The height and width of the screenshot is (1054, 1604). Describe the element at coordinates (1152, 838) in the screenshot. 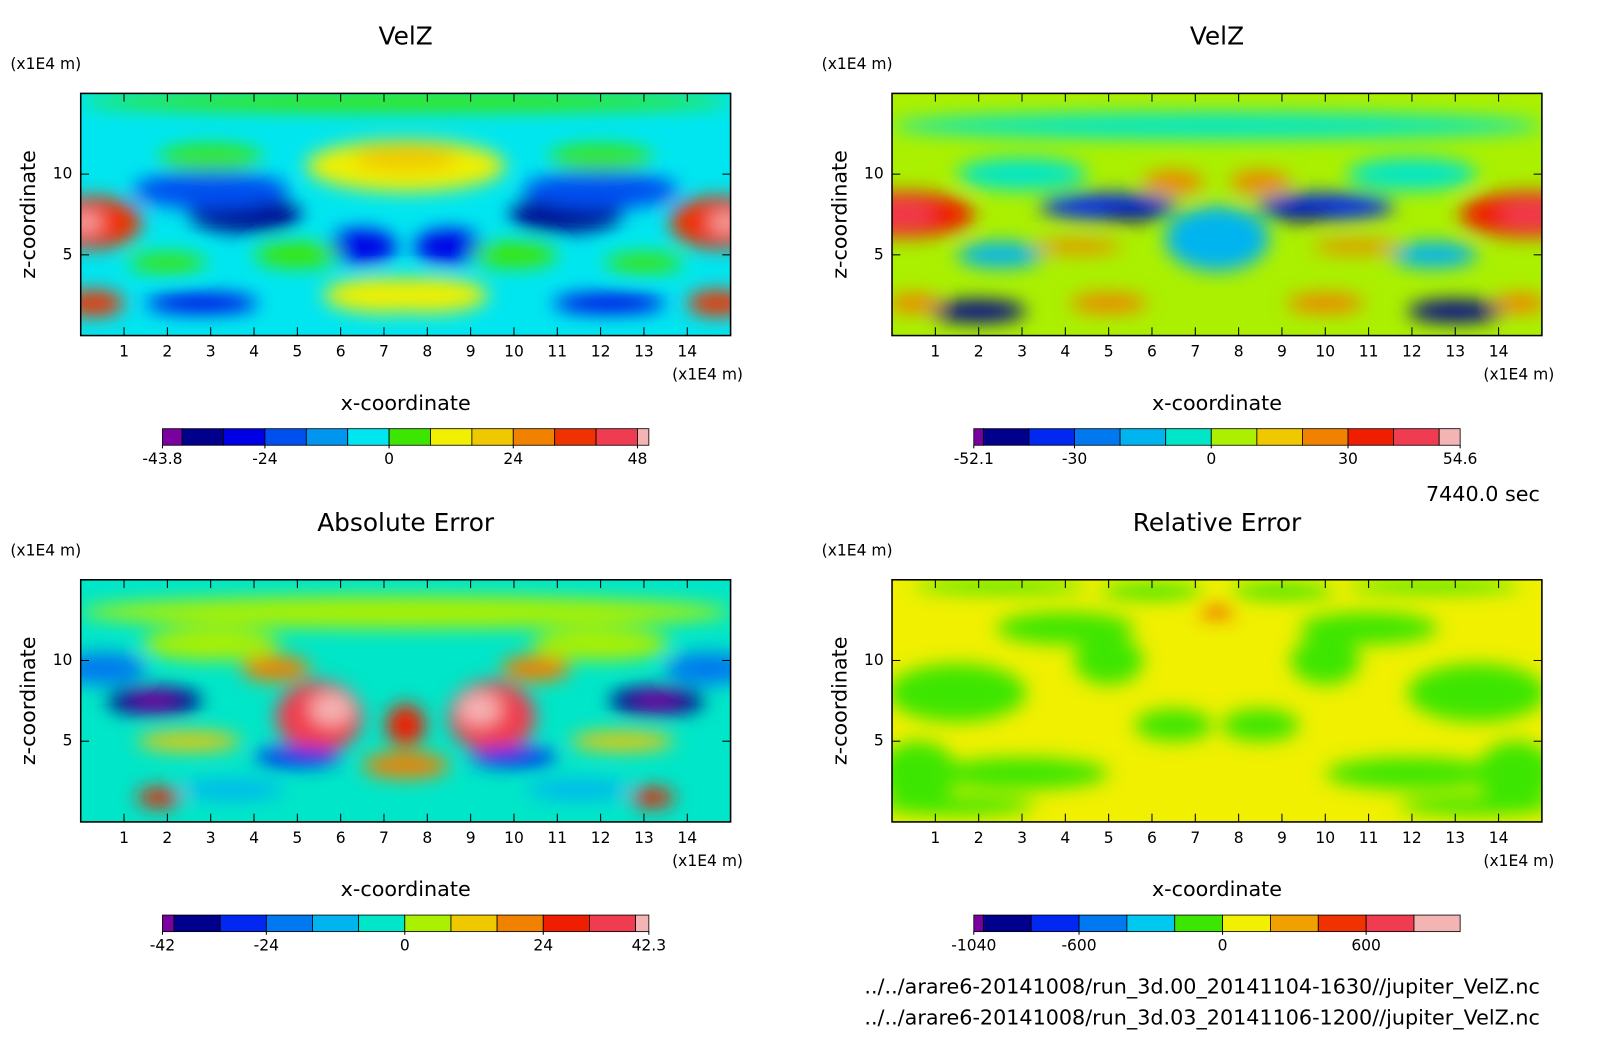

I see `x-tick-label: 6` at that location.